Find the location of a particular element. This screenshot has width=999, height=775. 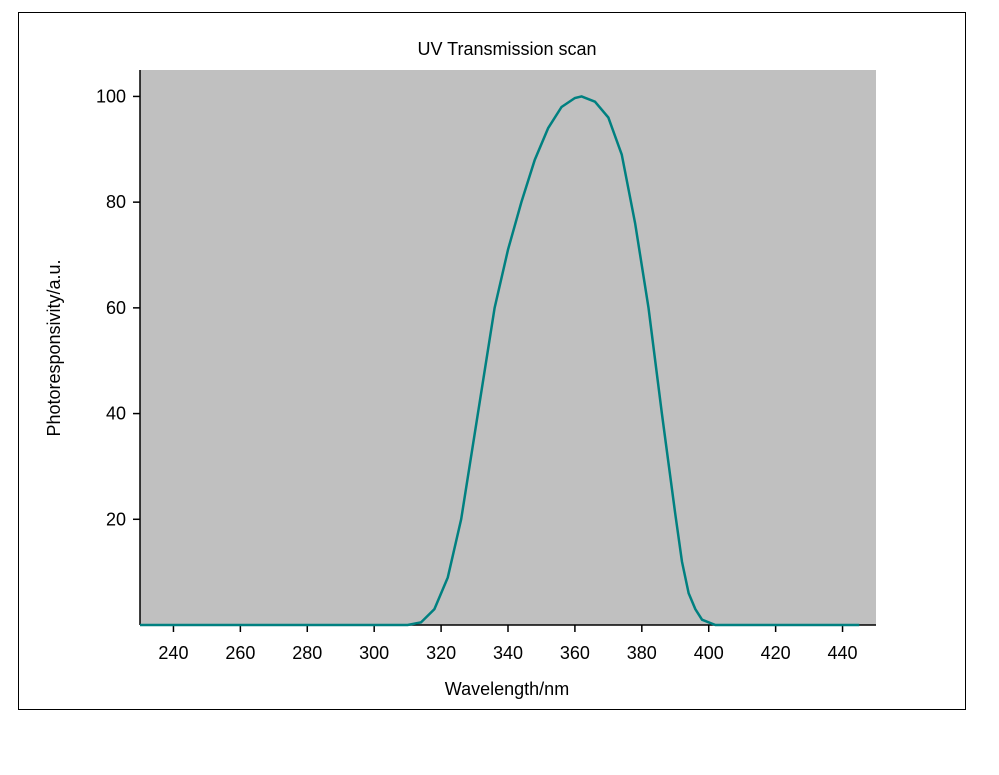

x-tick-label: 320 is located at coordinates (441, 653).